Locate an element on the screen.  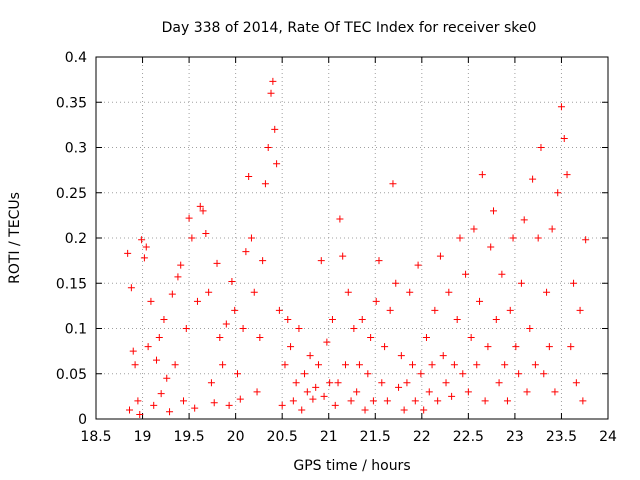
x-tick-label: 23 is located at coordinates (515, 437).